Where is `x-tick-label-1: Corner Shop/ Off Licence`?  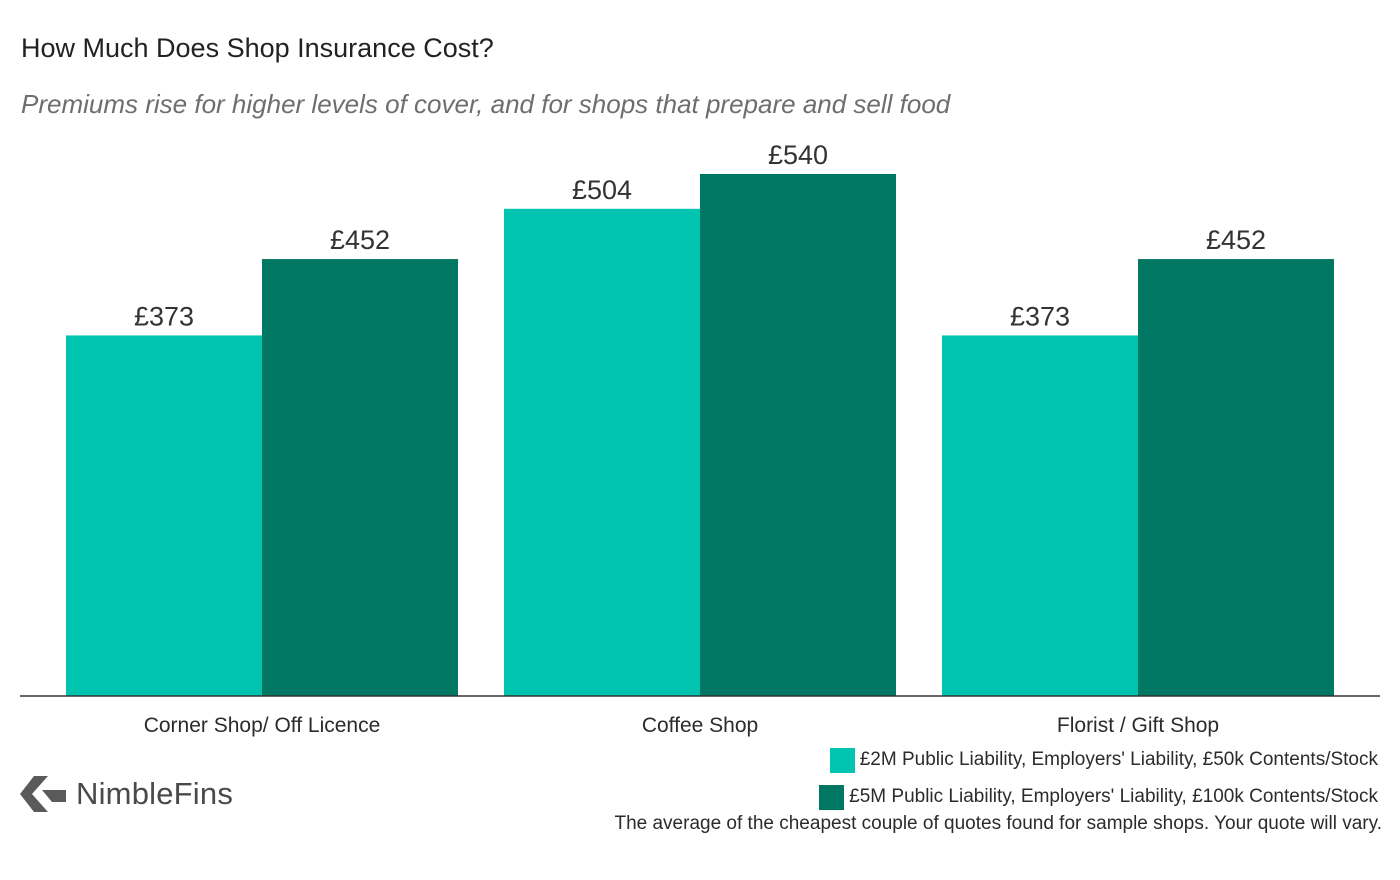 x-tick-label-1: Corner Shop/ Off Licence is located at coordinates (262, 725).